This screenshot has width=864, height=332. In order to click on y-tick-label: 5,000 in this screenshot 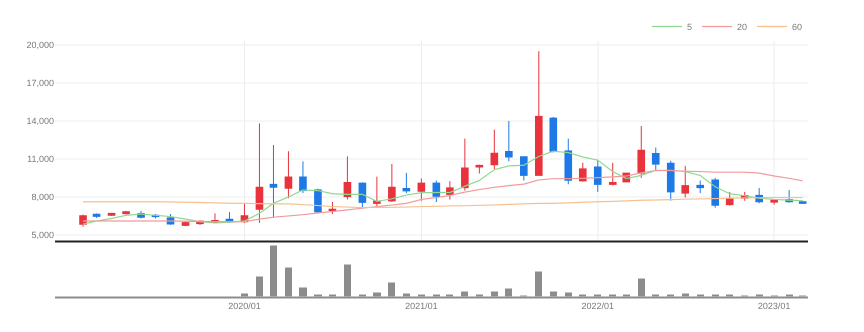, I will do `click(42, 235)`.